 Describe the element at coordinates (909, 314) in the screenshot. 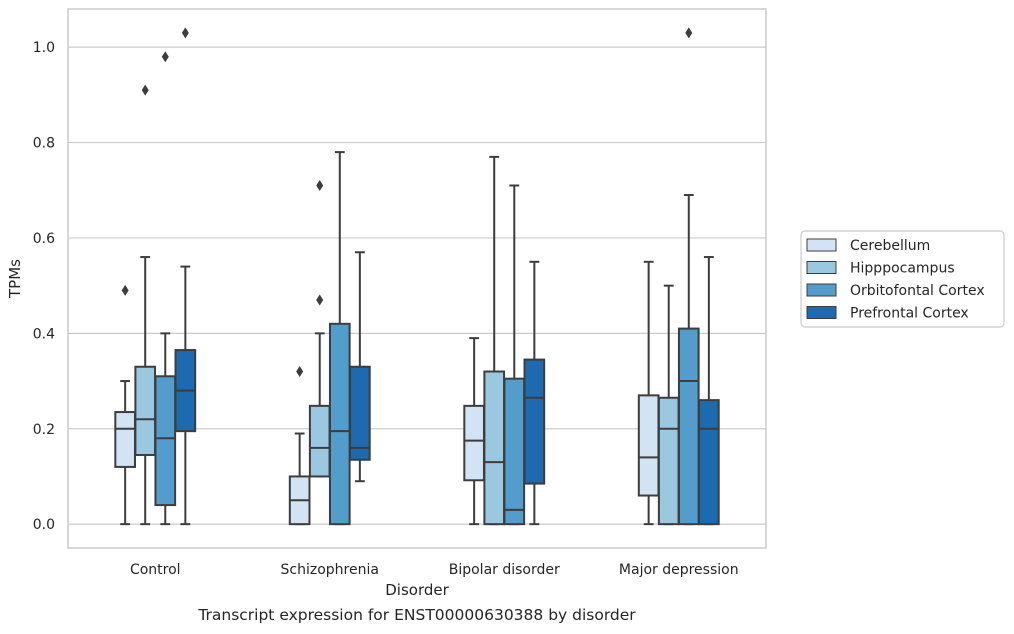

I see `legend-label: Prefrontal Cortex` at that location.